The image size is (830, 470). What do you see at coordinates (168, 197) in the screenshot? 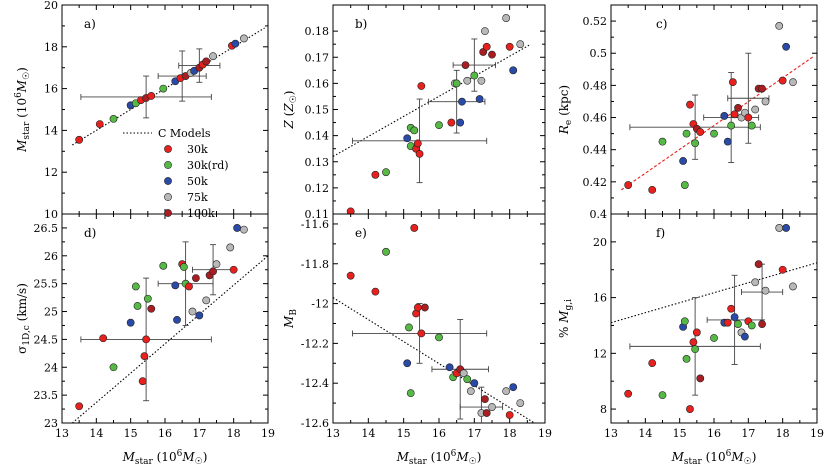
I see `legend-marker-75k` at bounding box center [168, 197].